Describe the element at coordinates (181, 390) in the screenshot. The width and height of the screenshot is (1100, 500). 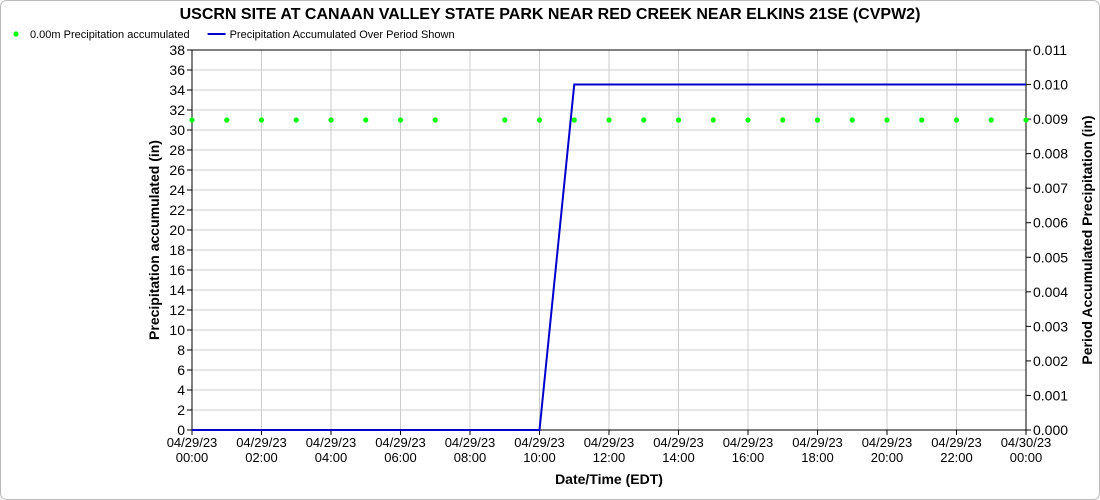
I see `y-tick-label: 4` at that location.